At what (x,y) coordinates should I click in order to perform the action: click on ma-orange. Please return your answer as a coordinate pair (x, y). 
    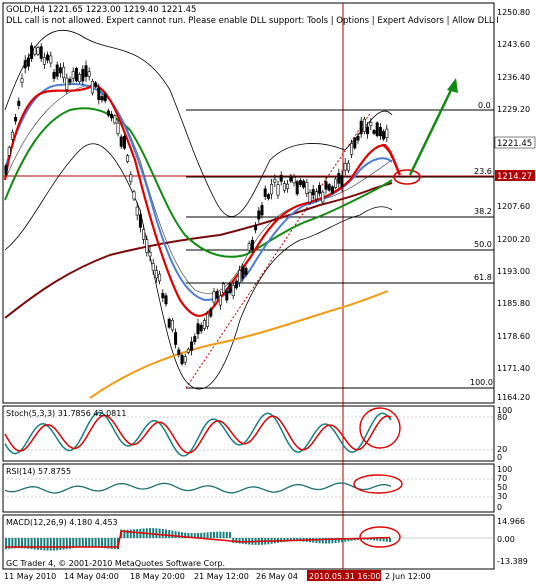
    Looking at the image, I should click on (239, 344).